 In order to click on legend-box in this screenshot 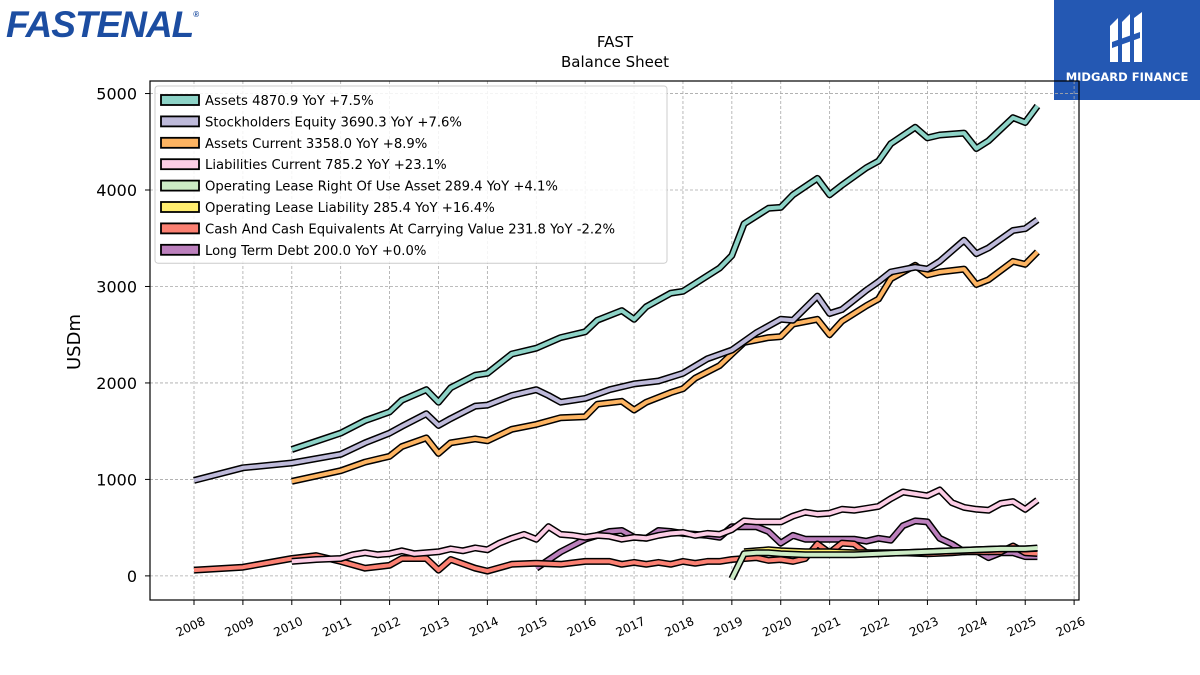, I will do `click(411, 174)`.